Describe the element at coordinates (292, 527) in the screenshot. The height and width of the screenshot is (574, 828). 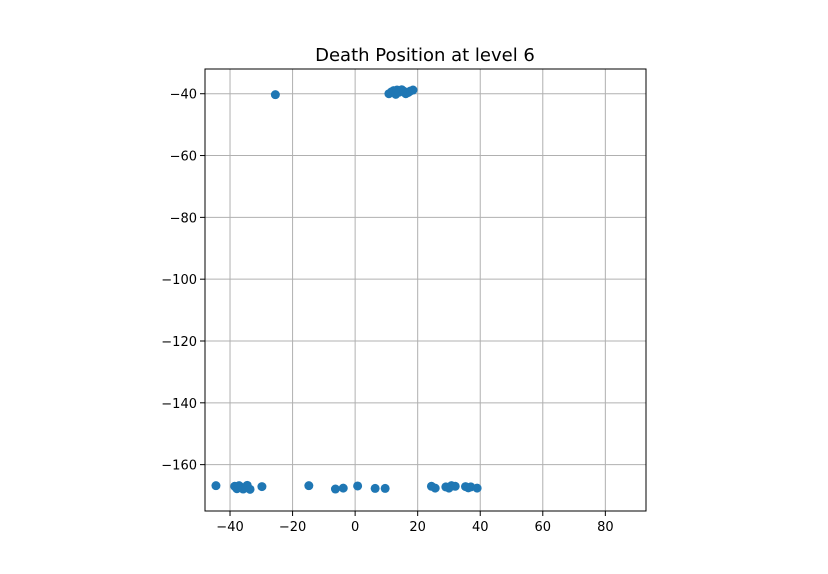
I see `x-tick-label: −20` at that location.